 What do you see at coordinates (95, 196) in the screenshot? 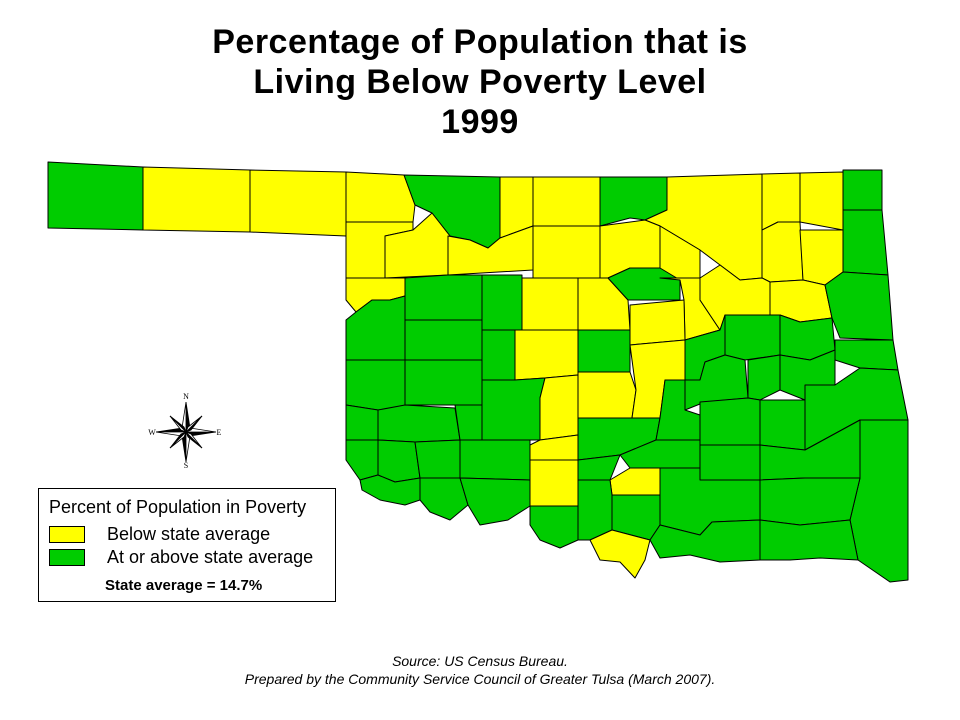
I see `county-cimarron` at bounding box center [95, 196].